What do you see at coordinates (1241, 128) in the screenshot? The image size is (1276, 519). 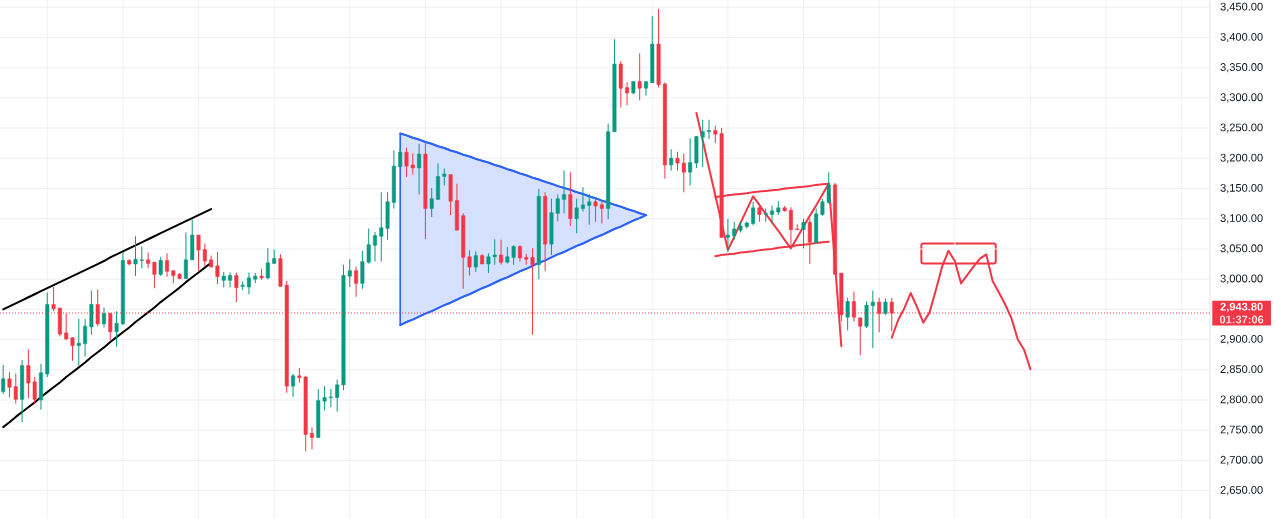 I see `y-tick-label: 3,250.00` at bounding box center [1241, 128].